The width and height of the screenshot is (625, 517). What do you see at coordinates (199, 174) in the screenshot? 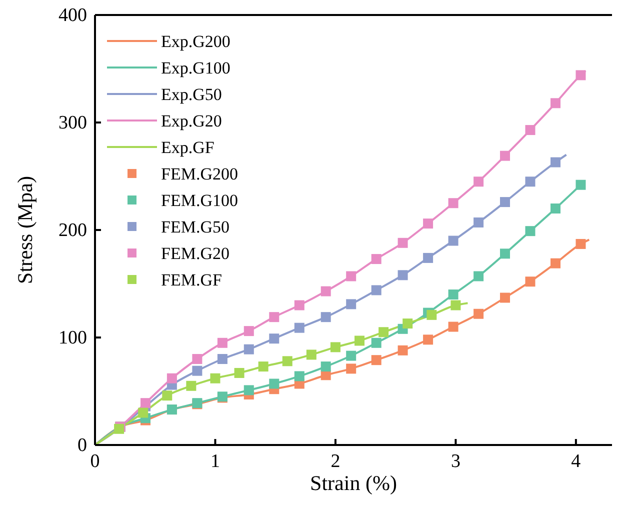
I see `legend-label: FEM.G200` at bounding box center [199, 174].